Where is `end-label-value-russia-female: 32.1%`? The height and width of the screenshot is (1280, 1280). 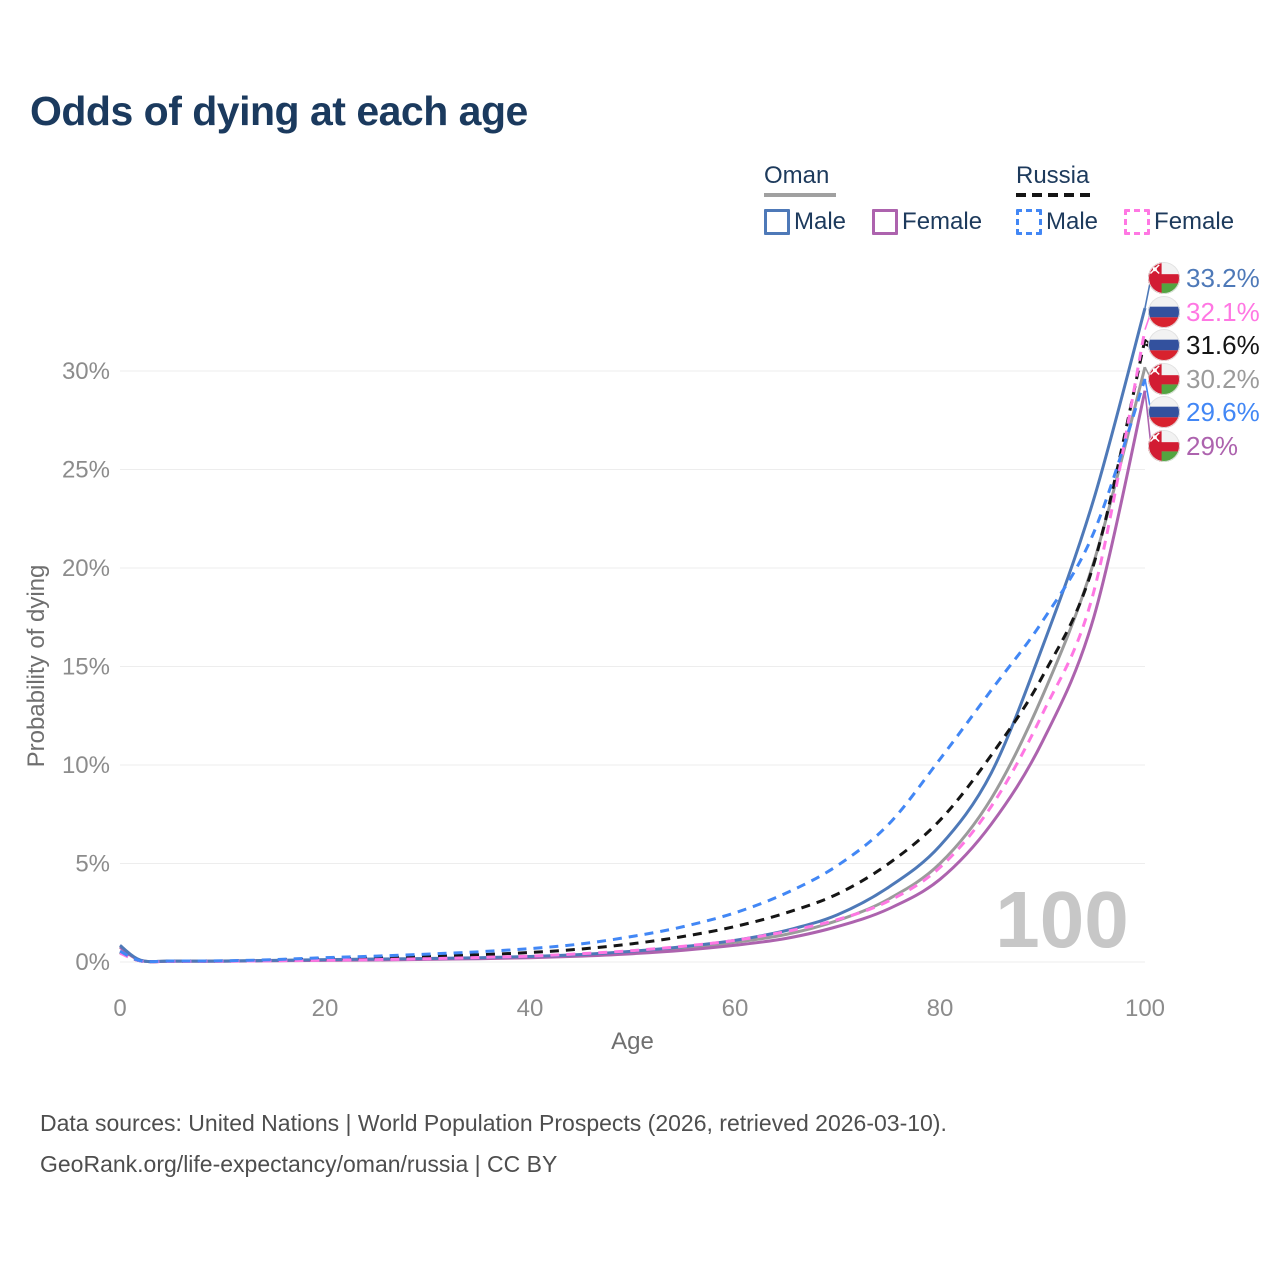 end-label-value-russia-female: 32.1% is located at coordinates (1223, 312).